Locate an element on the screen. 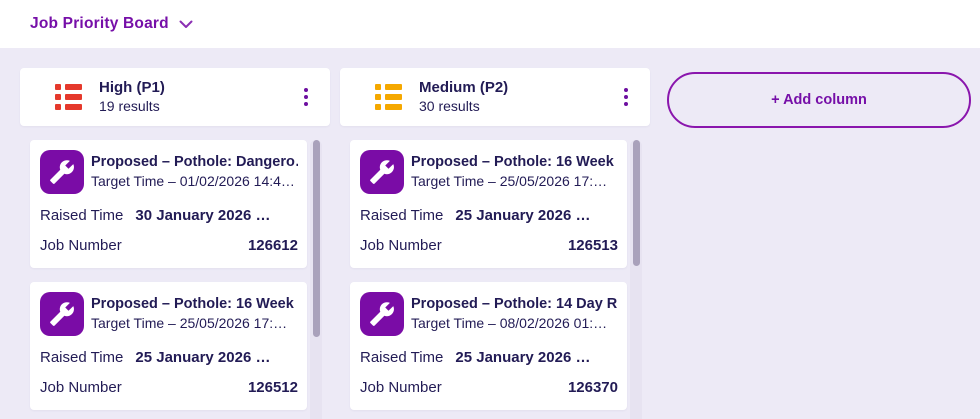  top-bar: Job Priority Board is located at coordinates (490, 24).